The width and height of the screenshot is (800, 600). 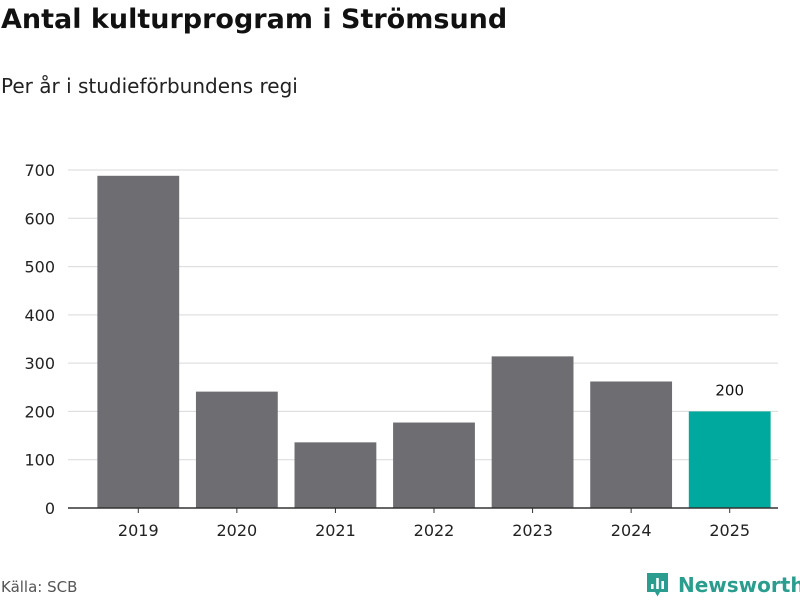 I want to click on bar-2019, so click(x=138, y=341).